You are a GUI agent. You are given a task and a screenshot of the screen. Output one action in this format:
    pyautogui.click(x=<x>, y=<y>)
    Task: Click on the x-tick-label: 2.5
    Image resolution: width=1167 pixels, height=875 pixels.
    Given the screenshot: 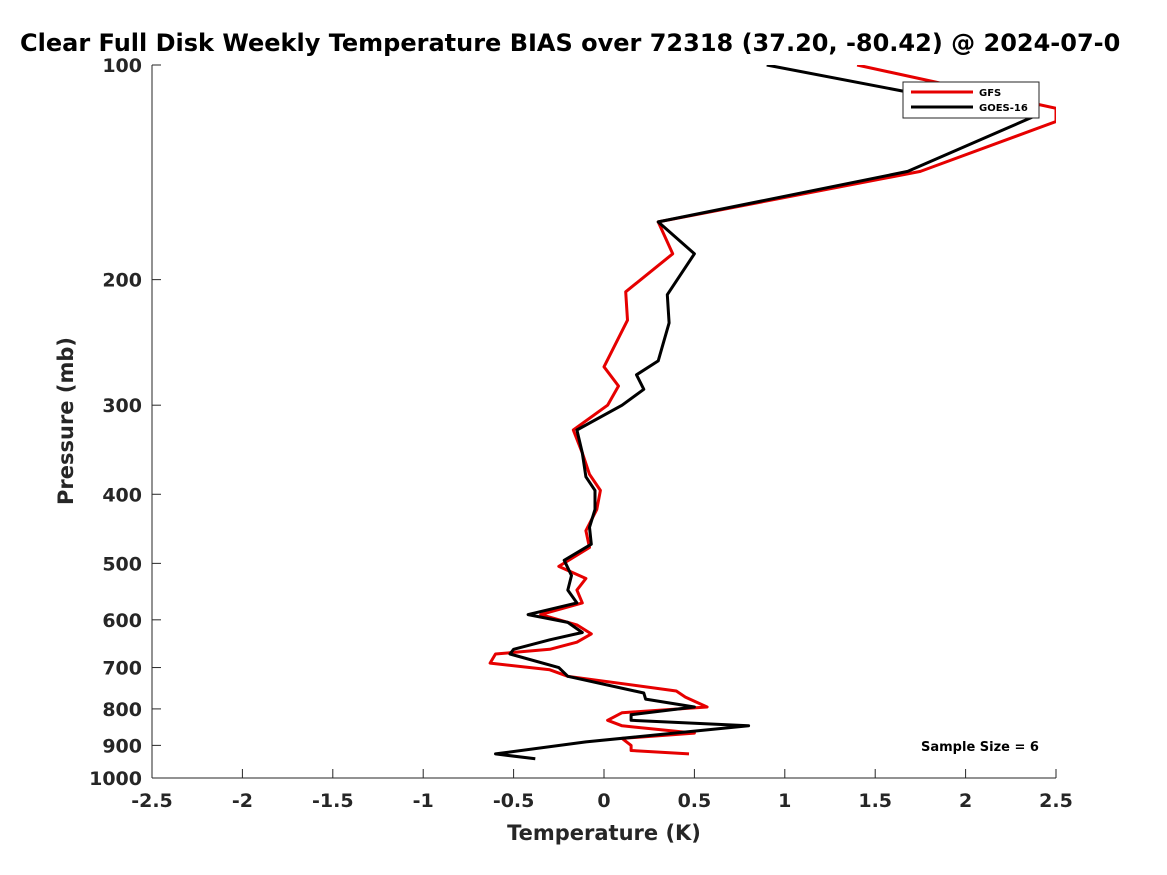 What is the action you would take?
    pyautogui.click(x=1056, y=801)
    